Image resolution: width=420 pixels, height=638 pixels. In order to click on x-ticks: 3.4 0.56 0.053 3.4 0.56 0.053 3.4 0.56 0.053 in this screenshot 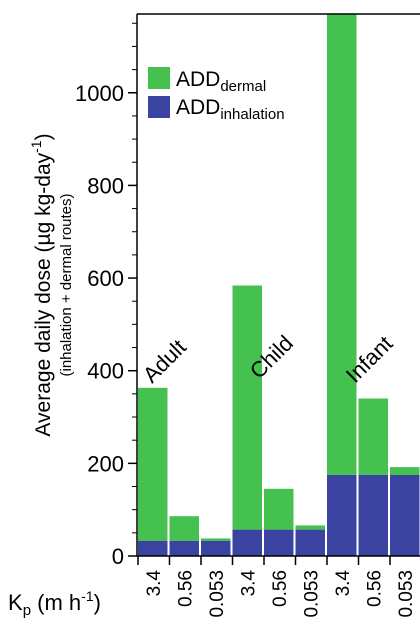, I will do `click(277, 587)`.